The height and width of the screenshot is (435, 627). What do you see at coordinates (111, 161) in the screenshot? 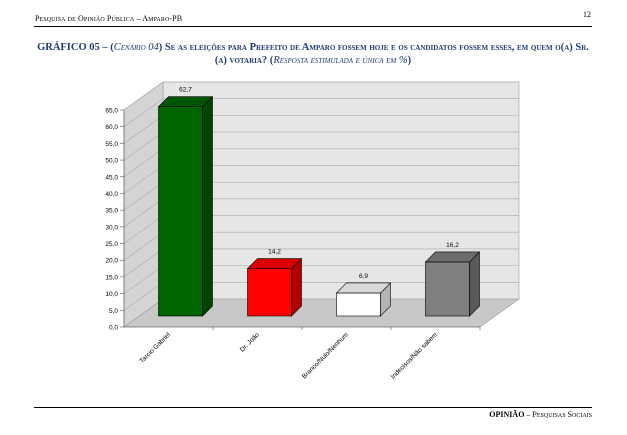
I see `y-tick-label: 50,0` at bounding box center [111, 161].